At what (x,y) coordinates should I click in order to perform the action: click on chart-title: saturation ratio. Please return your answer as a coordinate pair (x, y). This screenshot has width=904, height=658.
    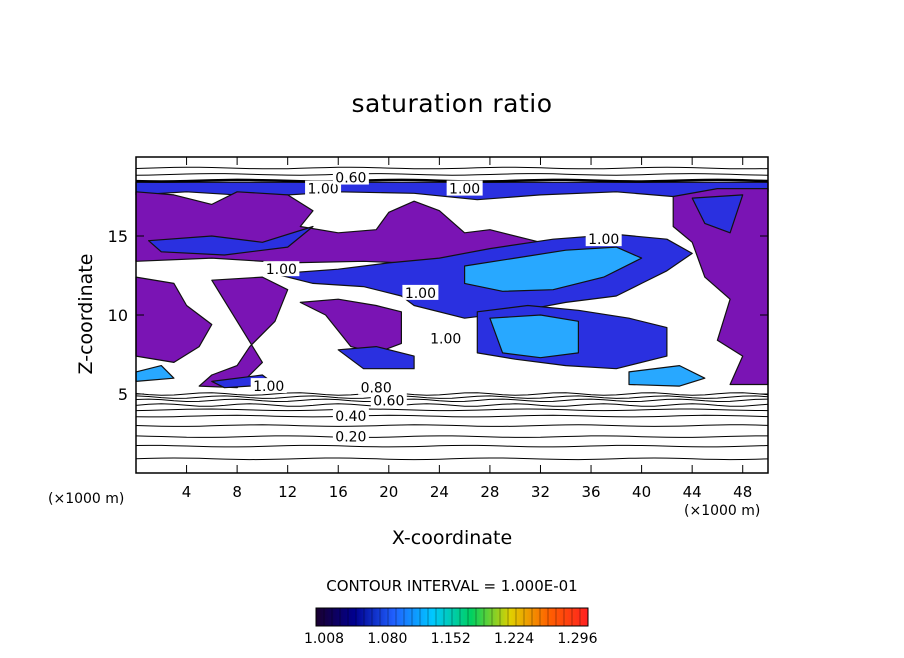
    Looking at the image, I should click on (452, 103).